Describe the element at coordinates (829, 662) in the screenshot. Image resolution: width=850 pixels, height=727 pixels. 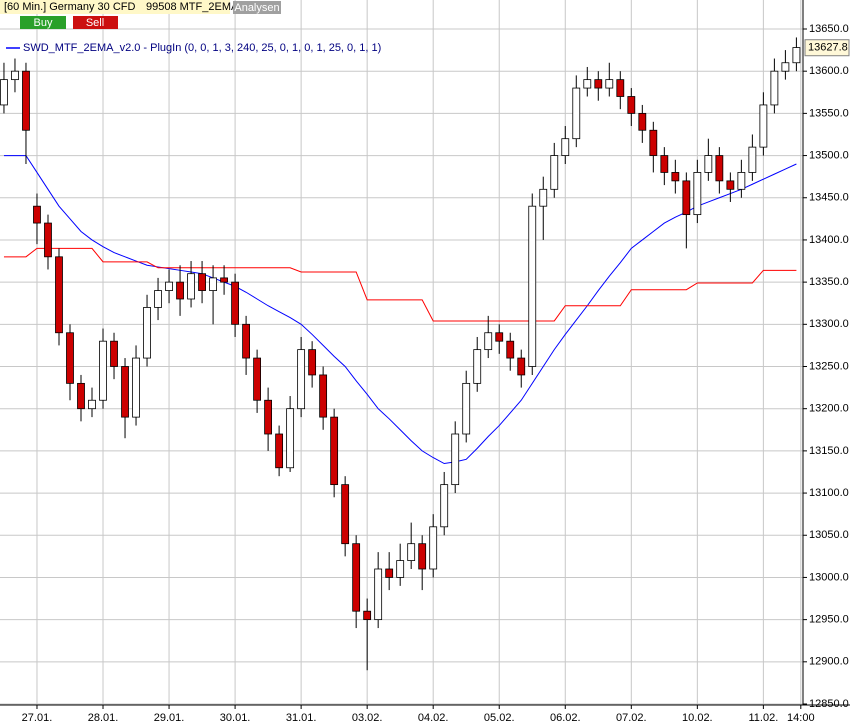
I see `y-tick-label: 12900.0` at that location.